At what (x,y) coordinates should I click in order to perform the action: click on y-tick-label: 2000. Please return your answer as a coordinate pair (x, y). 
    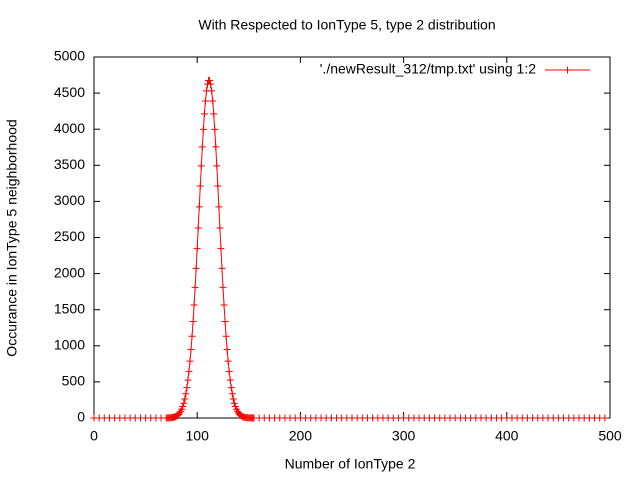
    Looking at the image, I should click on (69, 272).